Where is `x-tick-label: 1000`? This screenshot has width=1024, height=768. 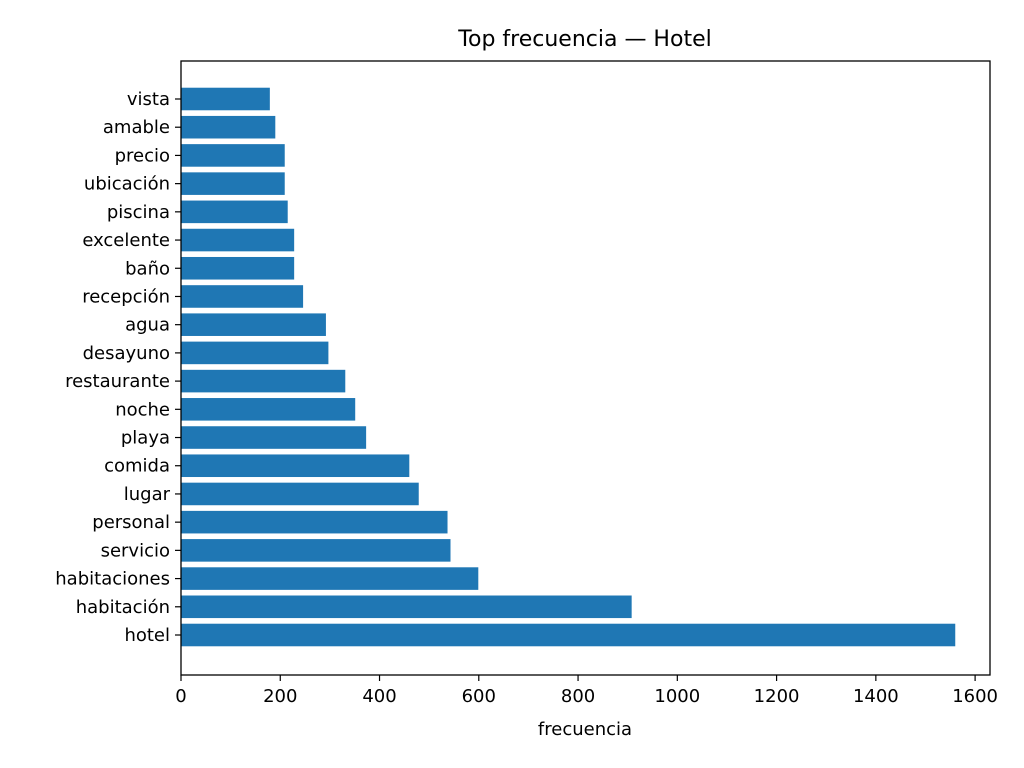 x-tick-label: 1000 is located at coordinates (677, 696).